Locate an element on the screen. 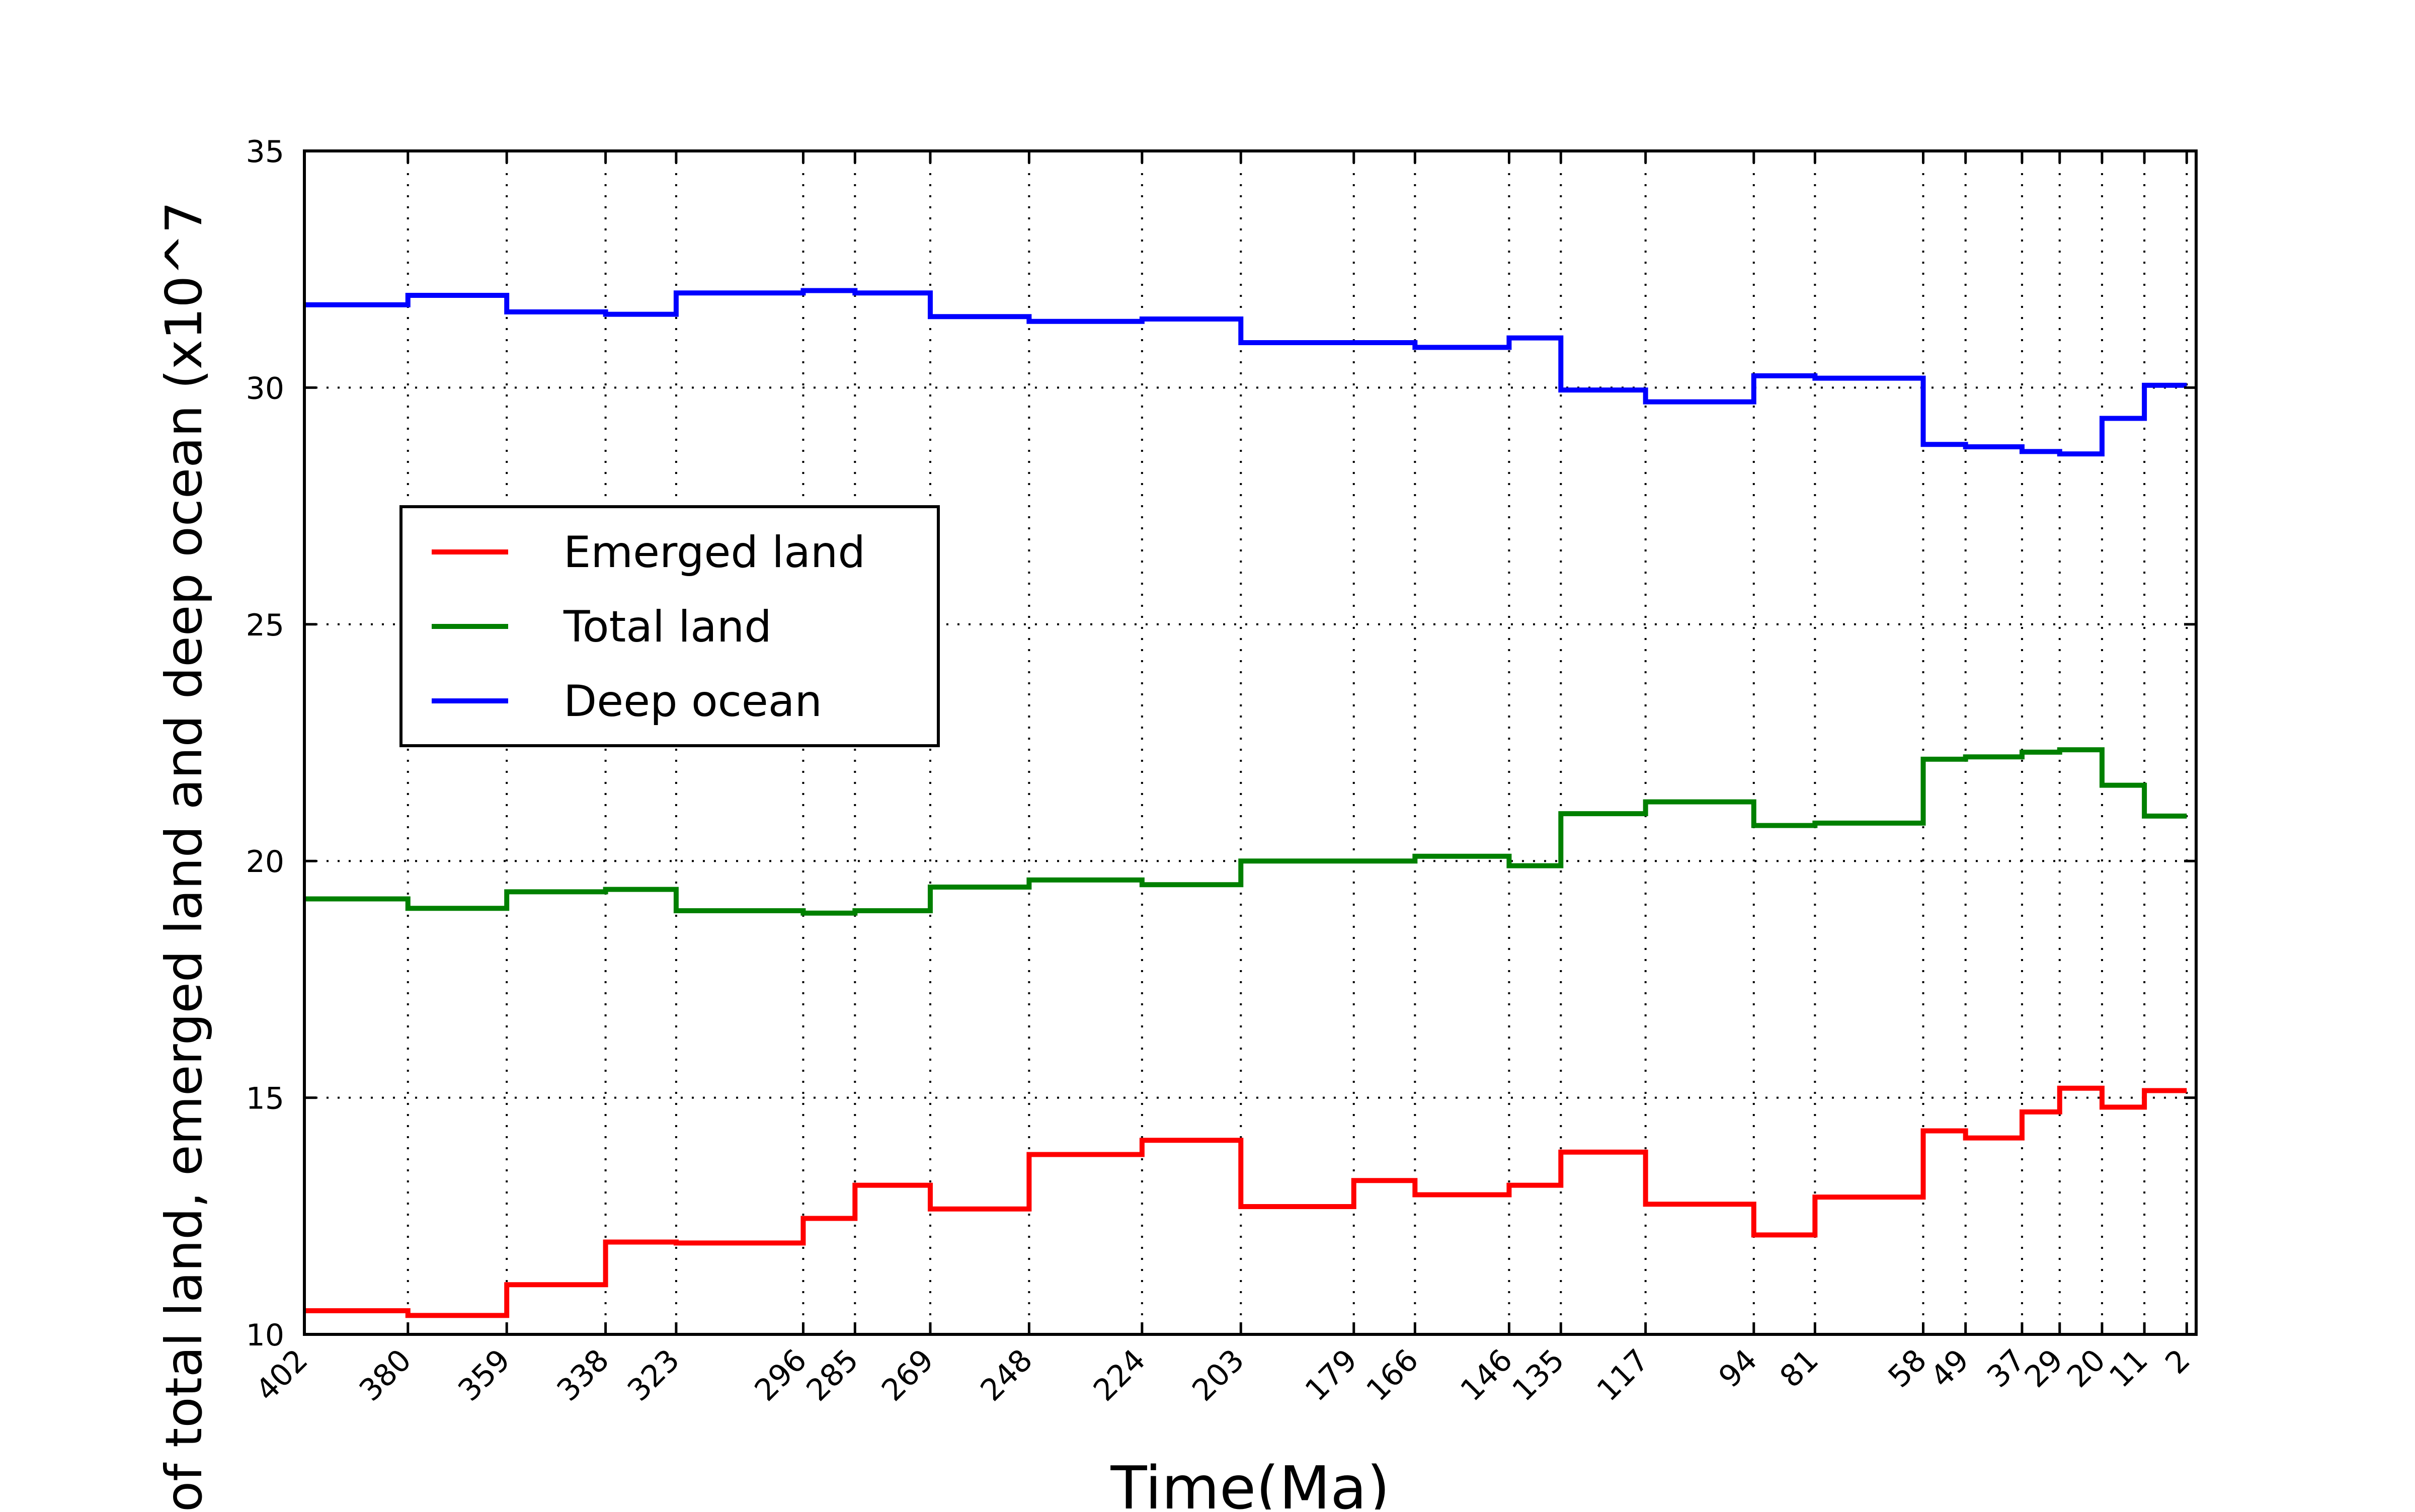  x-tick-label: 203 is located at coordinates (1218, 1375).